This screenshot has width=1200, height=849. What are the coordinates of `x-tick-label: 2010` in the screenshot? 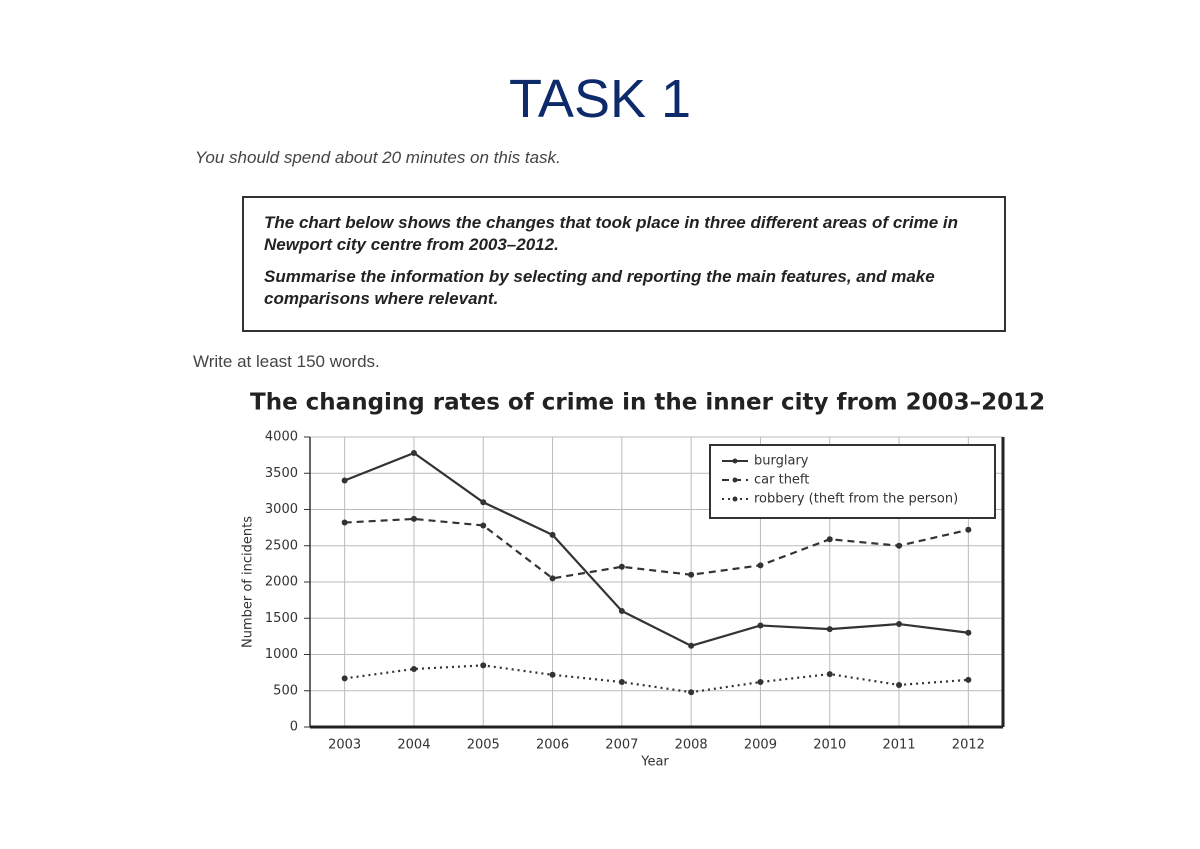 It's located at (829, 745).